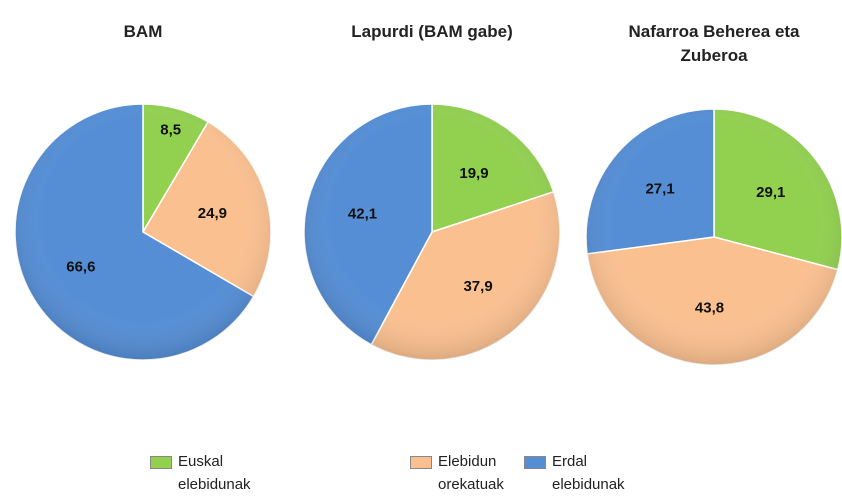 This screenshot has height=501, width=842. I want to click on chart-title: Nafarroa Beherea eta Zuberoa, so click(714, 43).